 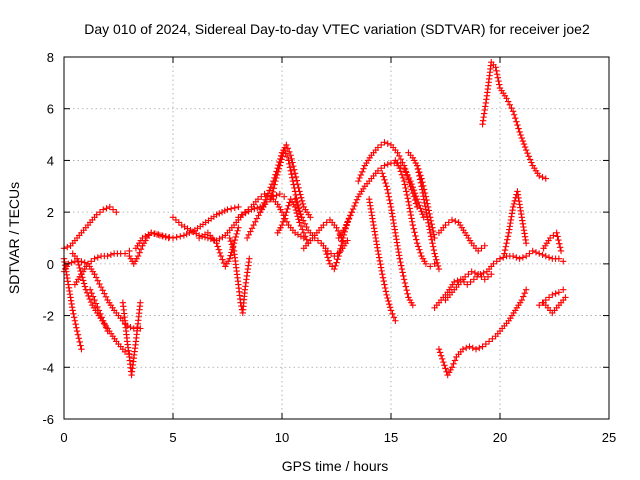 What do you see at coordinates (500, 437) in the screenshot?
I see `x-tick-label: 20` at bounding box center [500, 437].